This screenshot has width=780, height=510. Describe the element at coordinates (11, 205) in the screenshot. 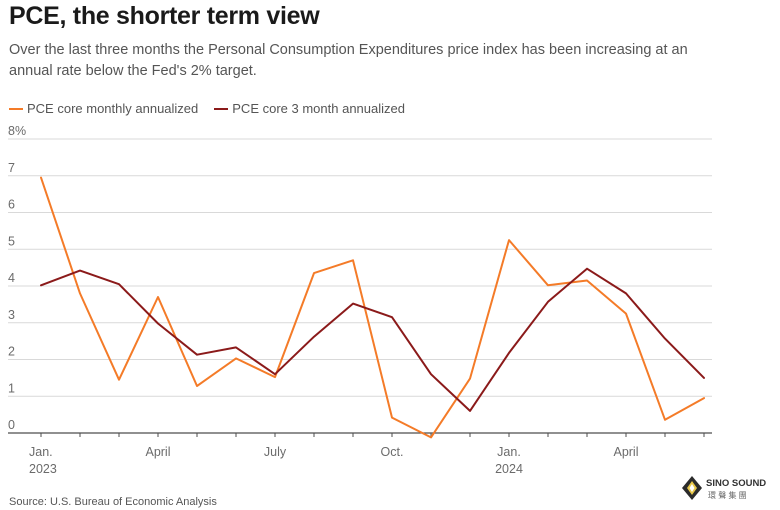

I see `y-tick-label-6: 6` at that location.